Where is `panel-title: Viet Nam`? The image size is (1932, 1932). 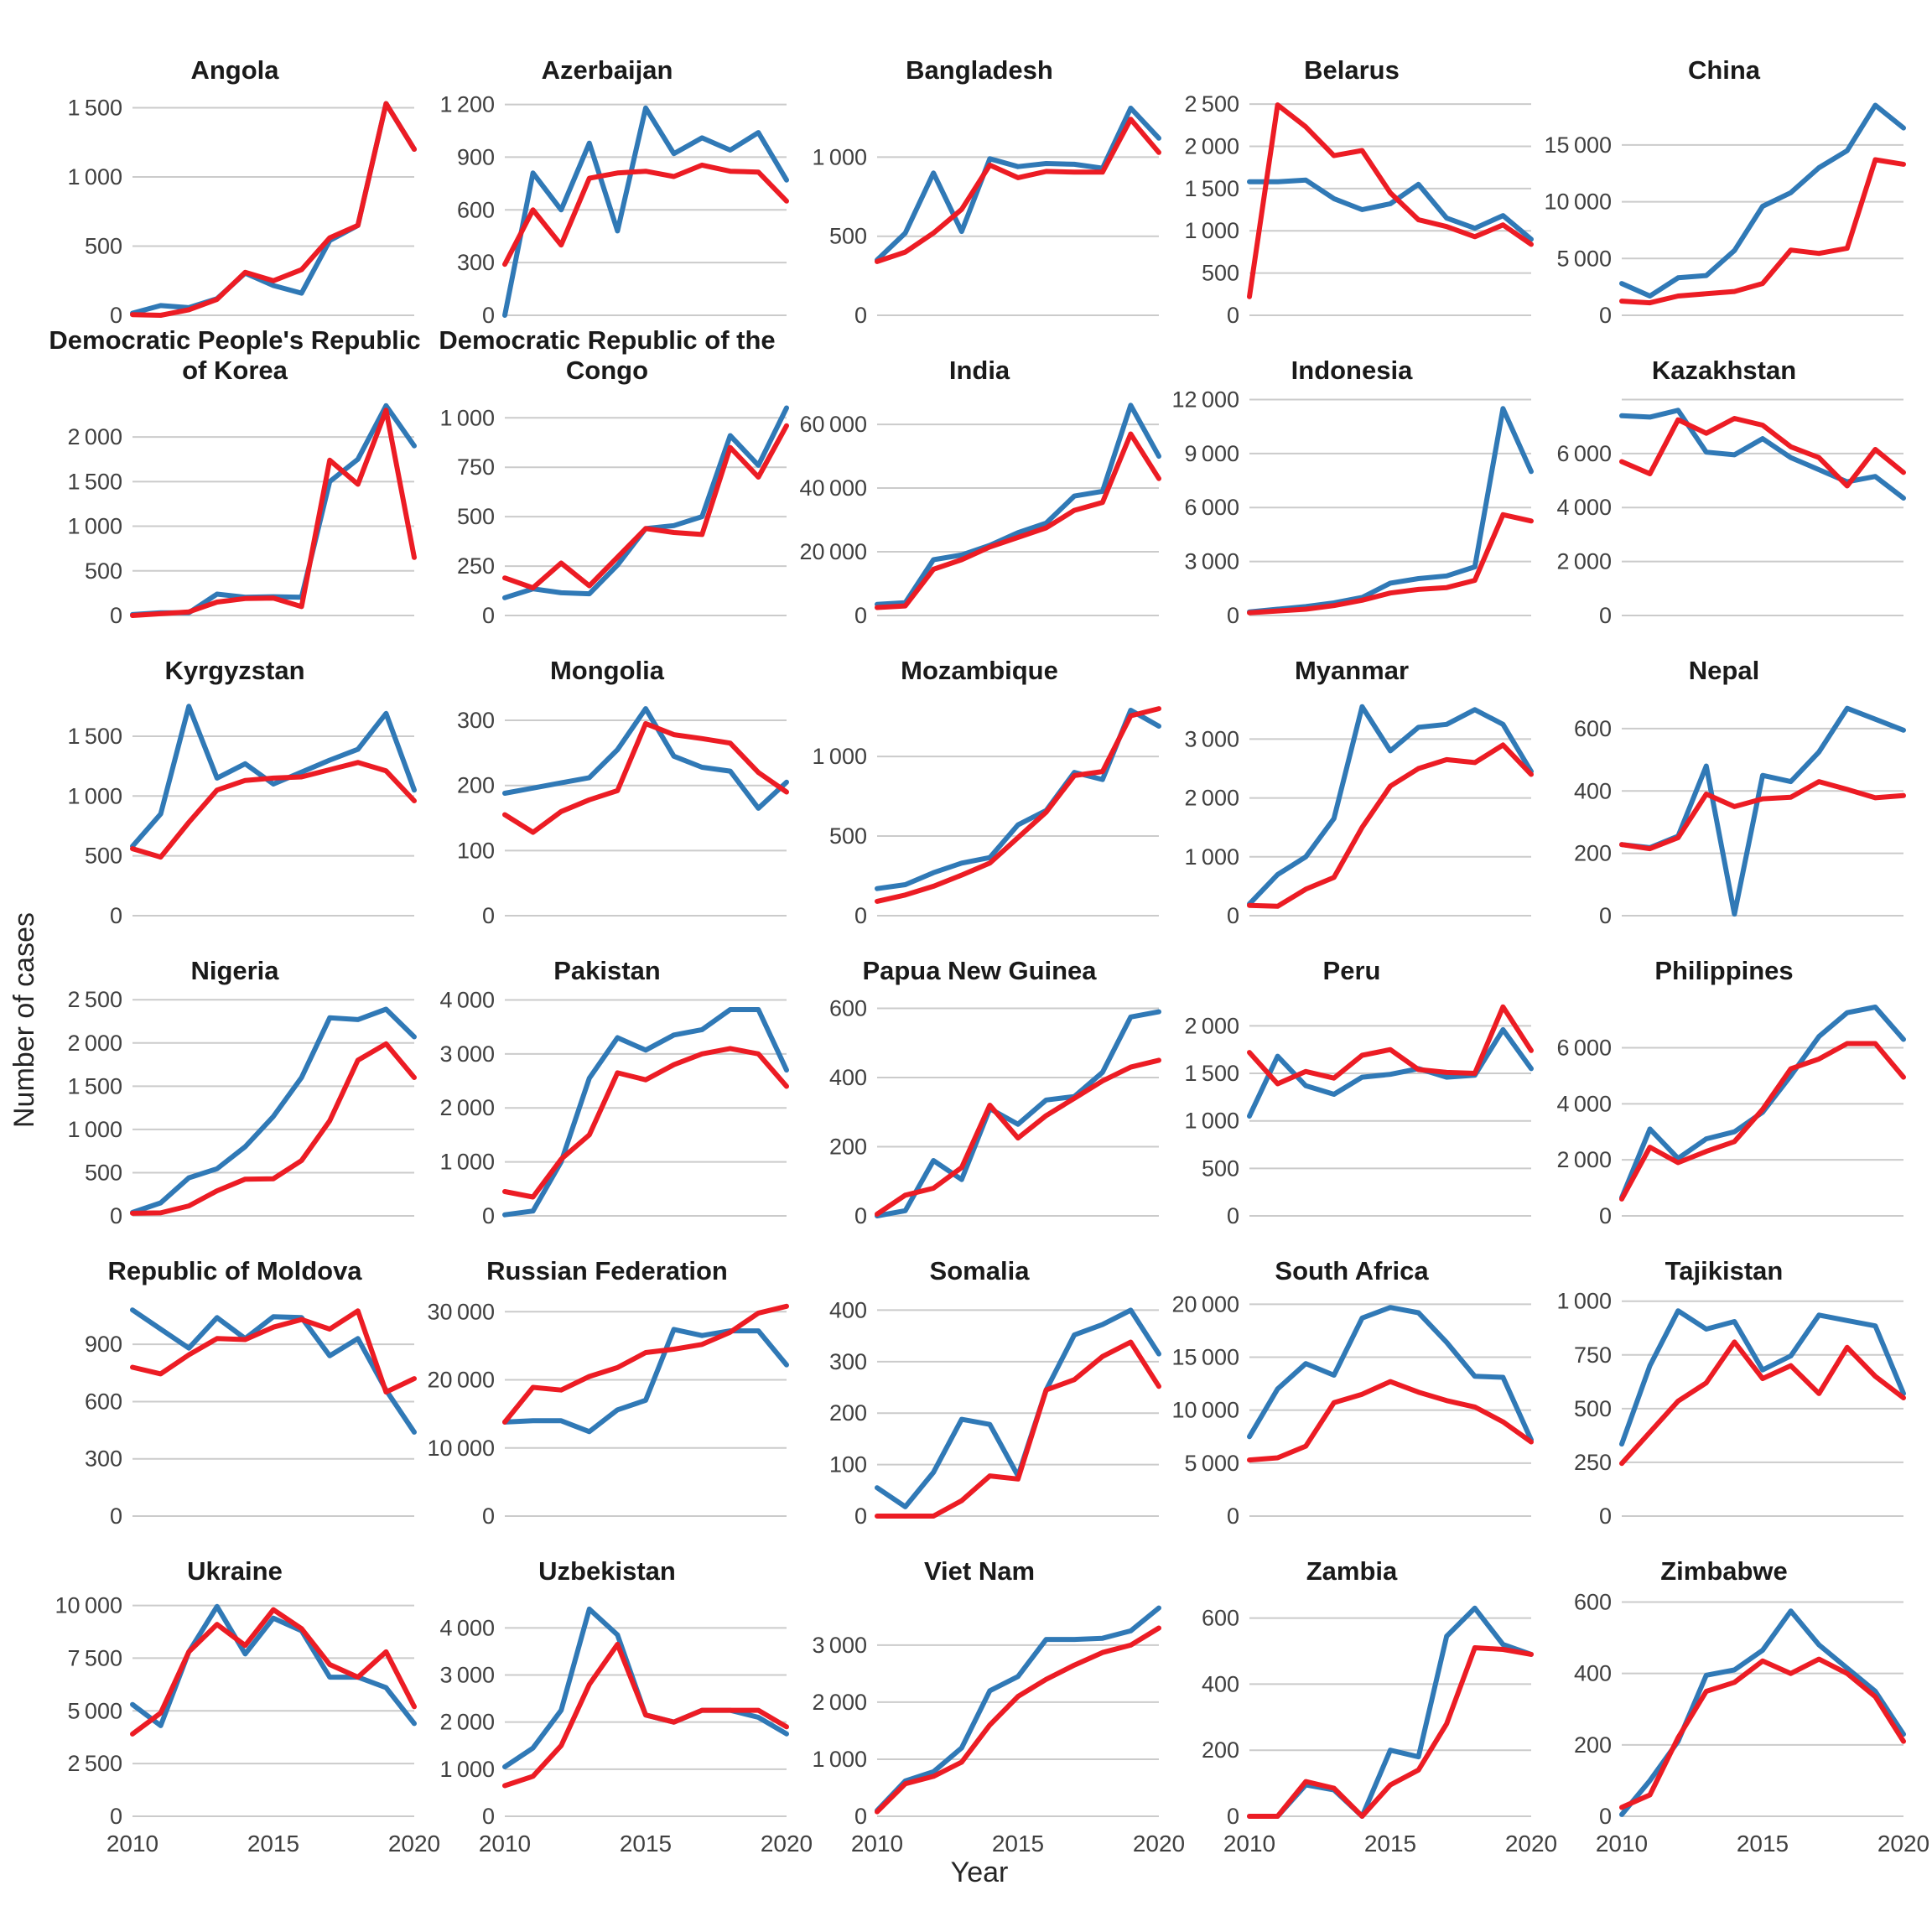 panel-title: Viet Nam is located at coordinates (979, 1571).